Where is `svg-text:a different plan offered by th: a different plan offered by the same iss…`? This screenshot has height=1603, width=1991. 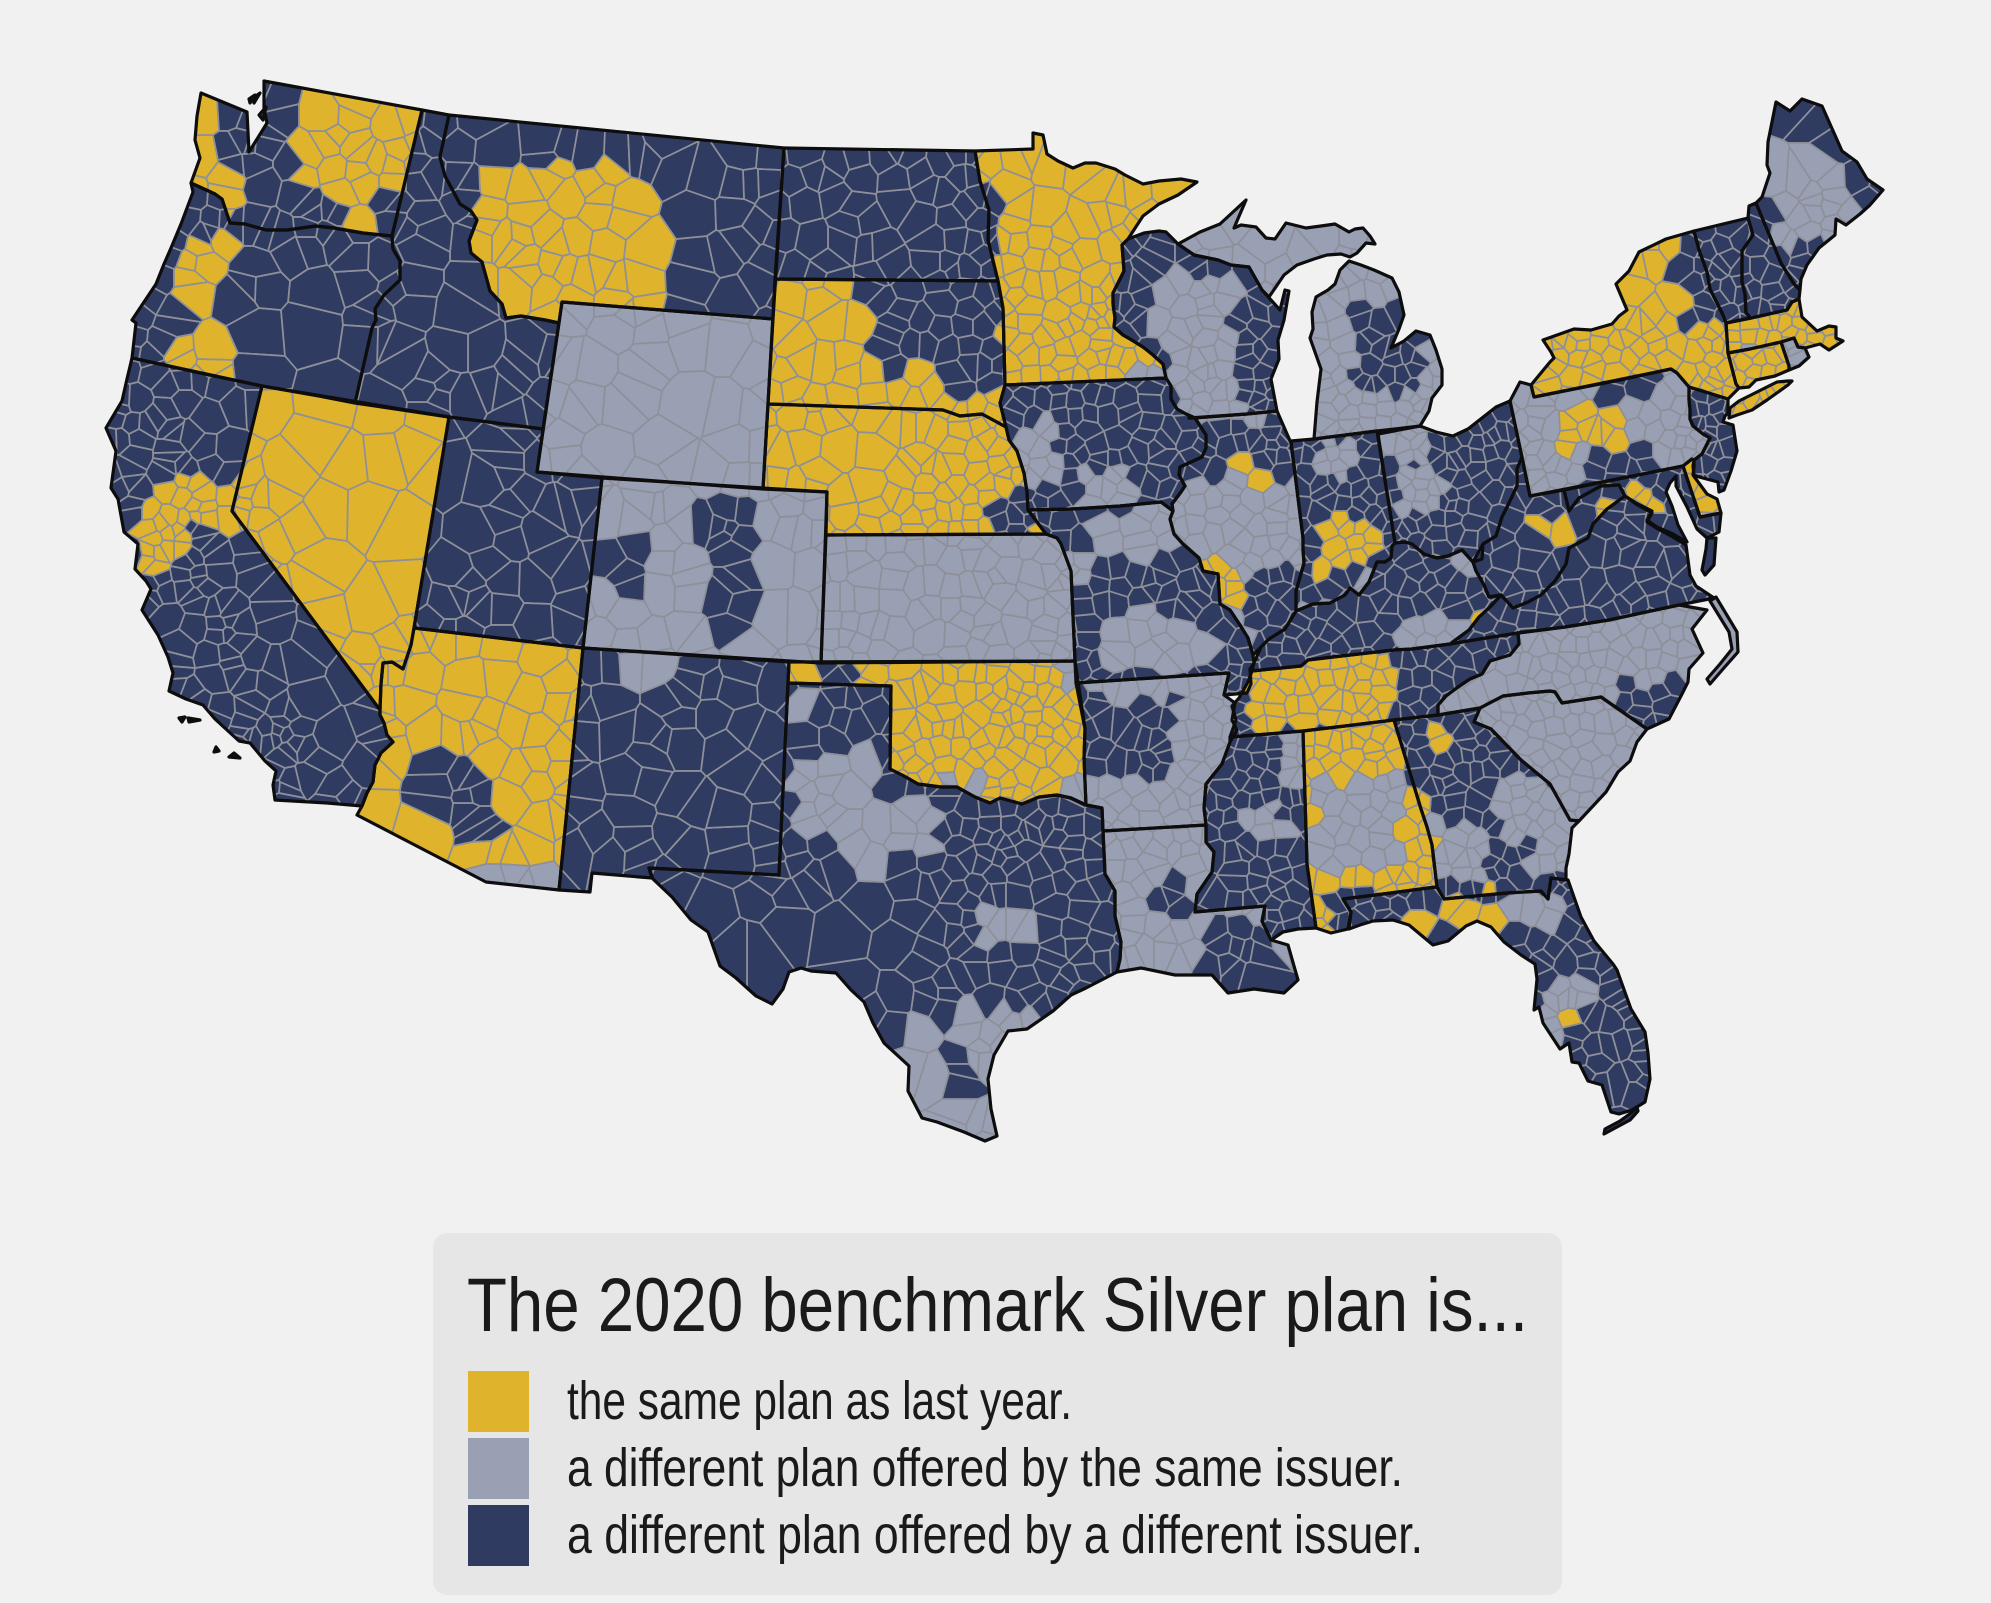
svg-text:a different plan offered by th: a different plan offered by the same iss… is located at coordinates (985, 1468).